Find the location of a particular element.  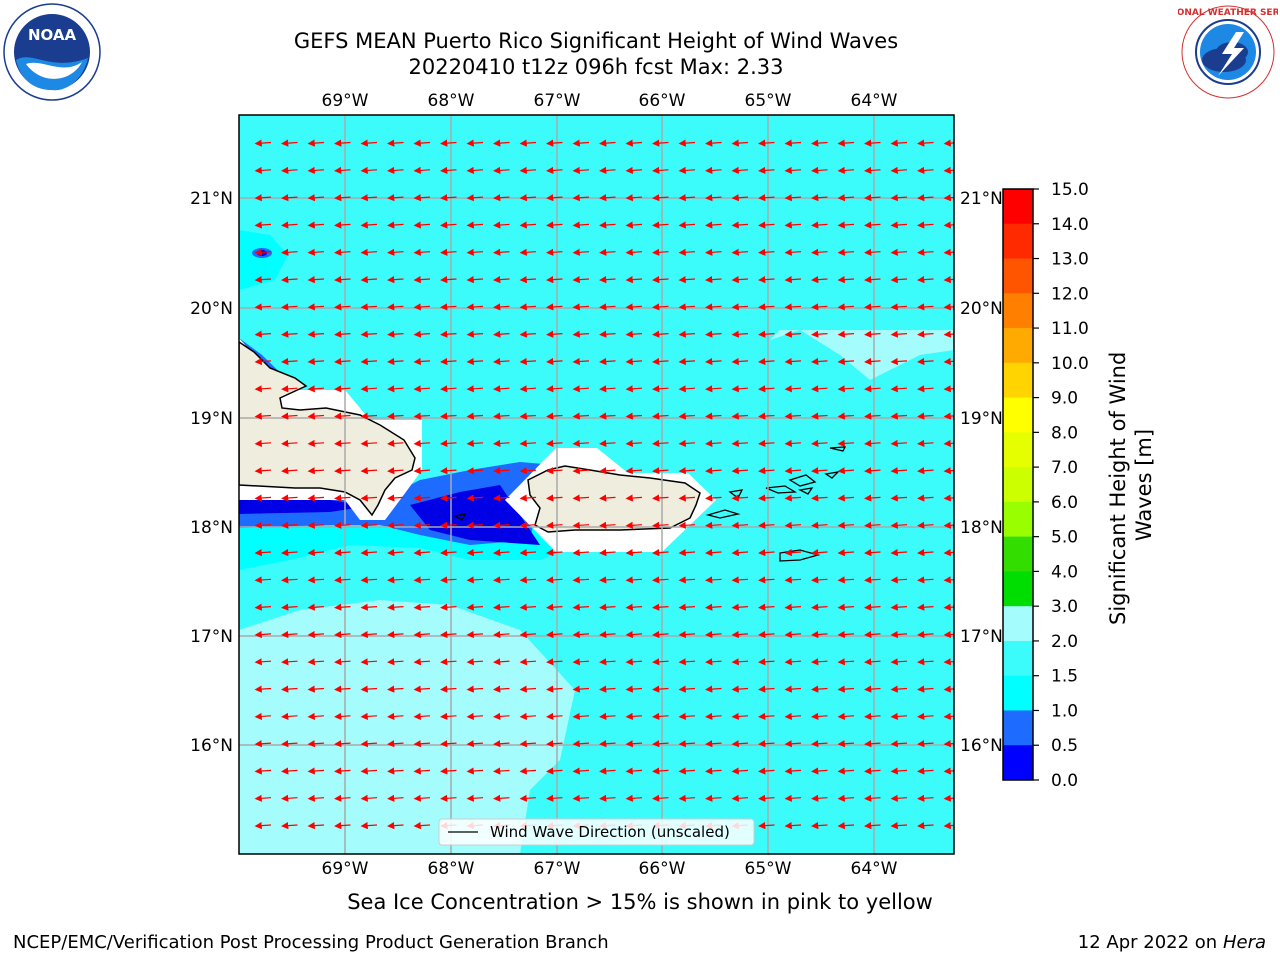

colorbar-tick-label: 3.0 is located at coordinates (1064, 607).